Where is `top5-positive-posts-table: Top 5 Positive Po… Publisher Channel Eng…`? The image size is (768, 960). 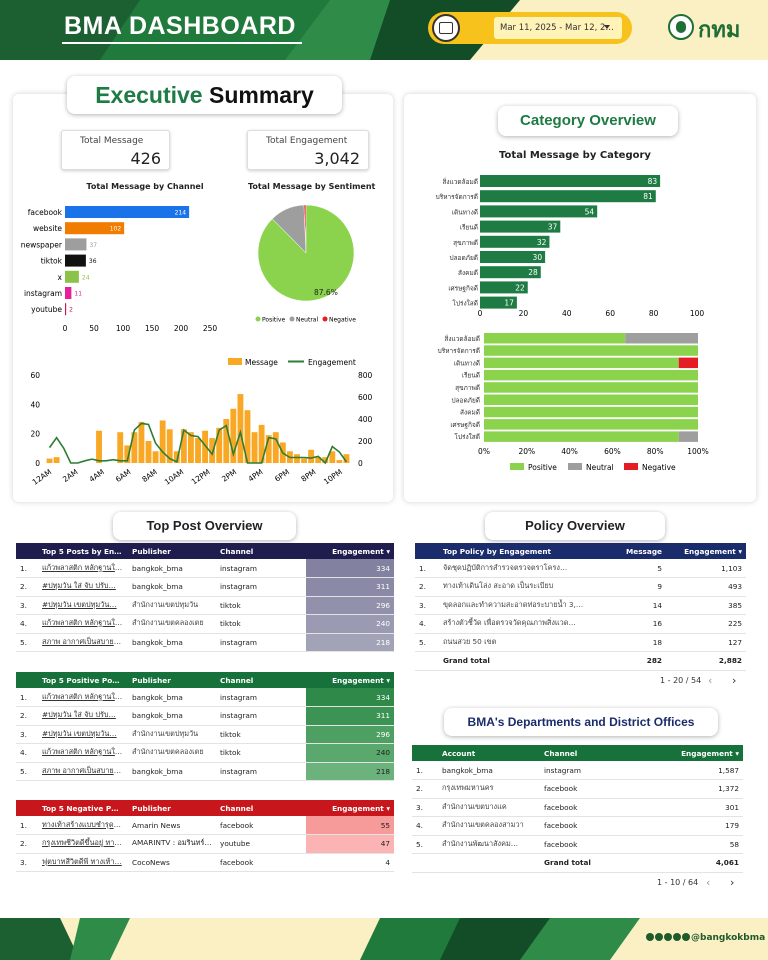 top5-positive-posts-table: Top 5 Positive Po… Publisher Channel Eng… is located at coordinates (205, 726).